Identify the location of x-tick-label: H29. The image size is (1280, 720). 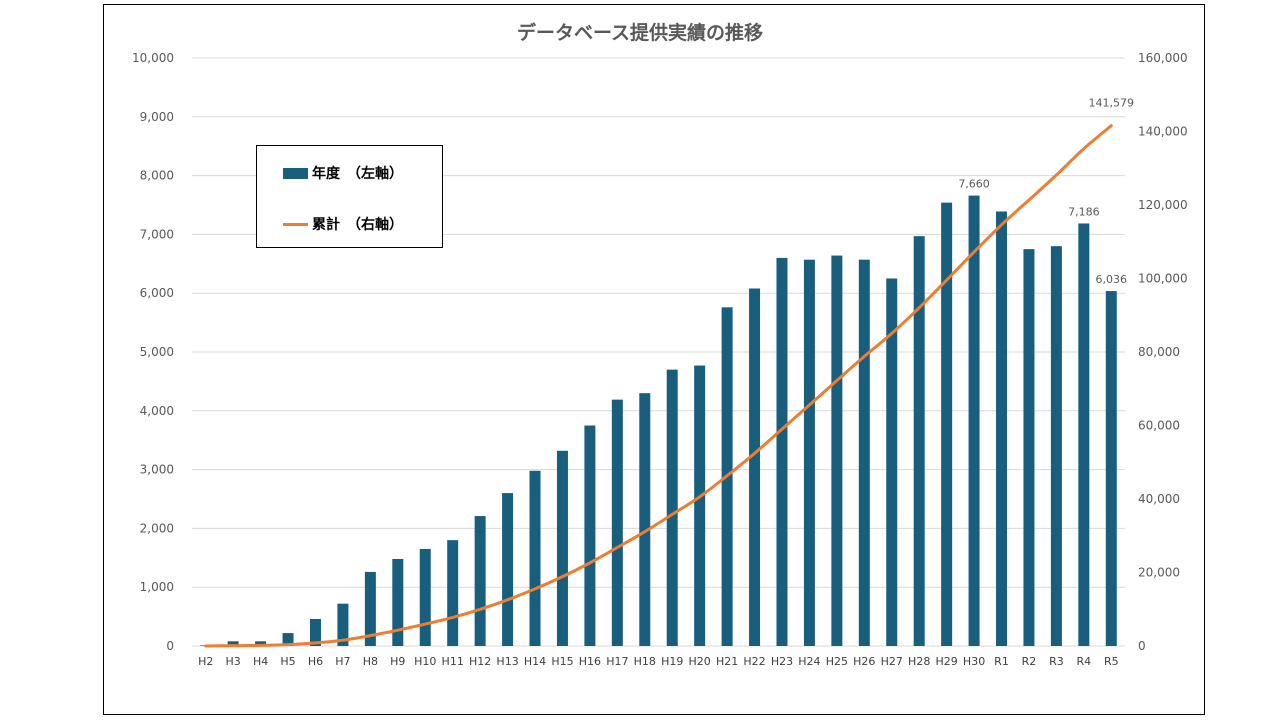
(946, 661).